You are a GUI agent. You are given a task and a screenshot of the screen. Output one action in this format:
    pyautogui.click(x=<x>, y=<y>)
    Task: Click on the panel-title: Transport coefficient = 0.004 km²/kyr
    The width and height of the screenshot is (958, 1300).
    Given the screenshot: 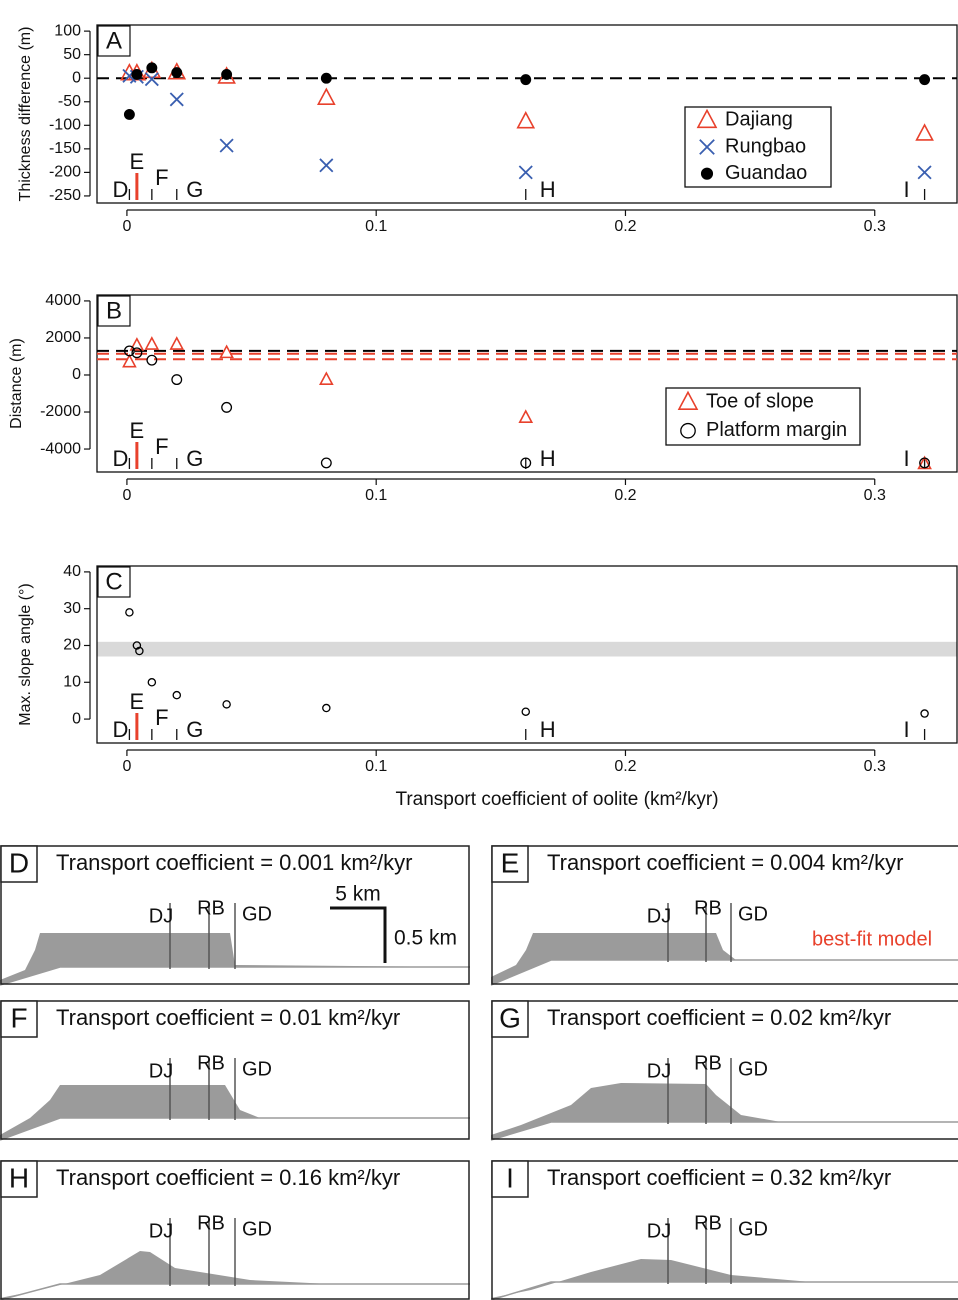 What is the action you would take?
    pyautogui.click(x=725, y=862)
    